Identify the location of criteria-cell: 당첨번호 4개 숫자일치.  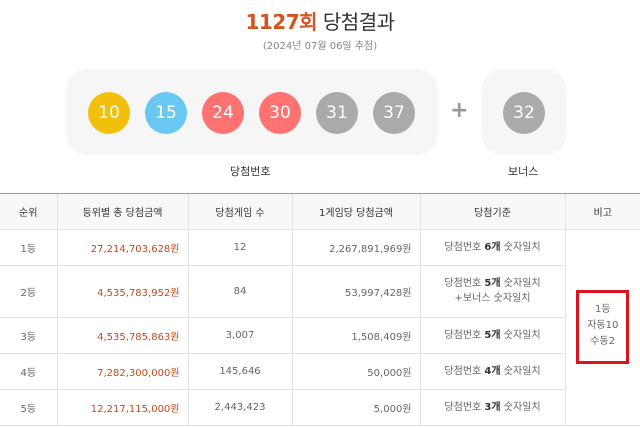
(492, 371).